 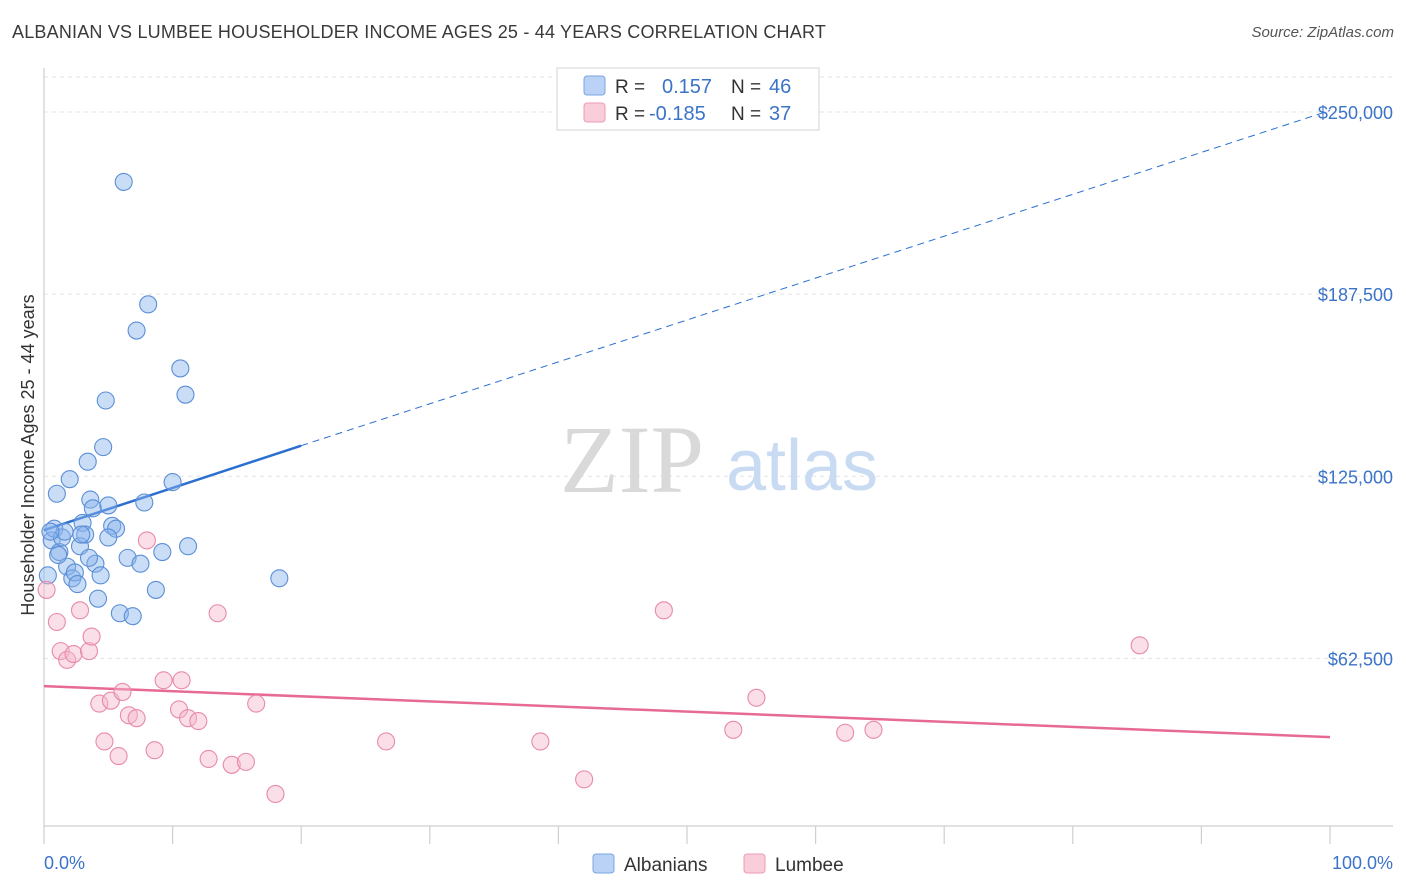 What do you see at coordinates (746, 114) in the screenshot?
I see `legend-n-label-2: N =` at bounding box center [746, 114].